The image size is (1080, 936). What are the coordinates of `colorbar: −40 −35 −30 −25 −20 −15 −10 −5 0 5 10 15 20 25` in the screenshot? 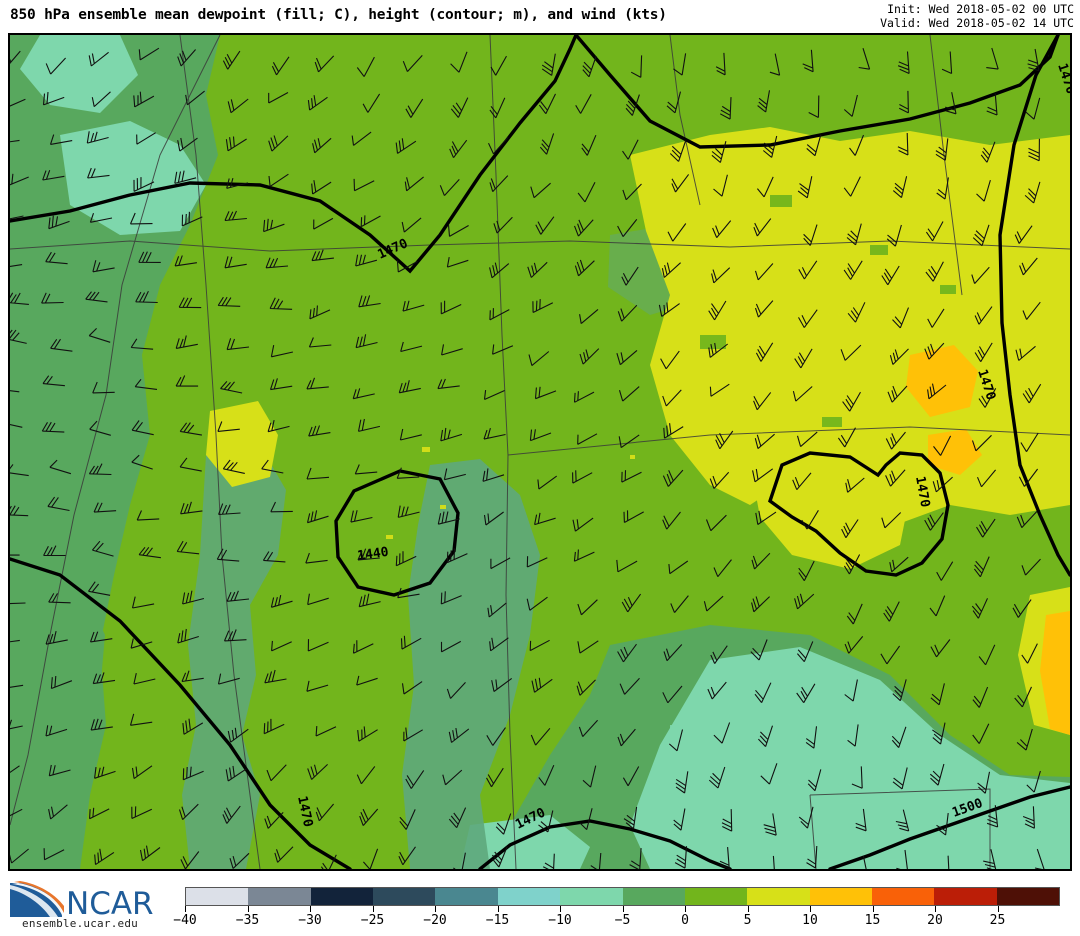 It's located at (616, 909).